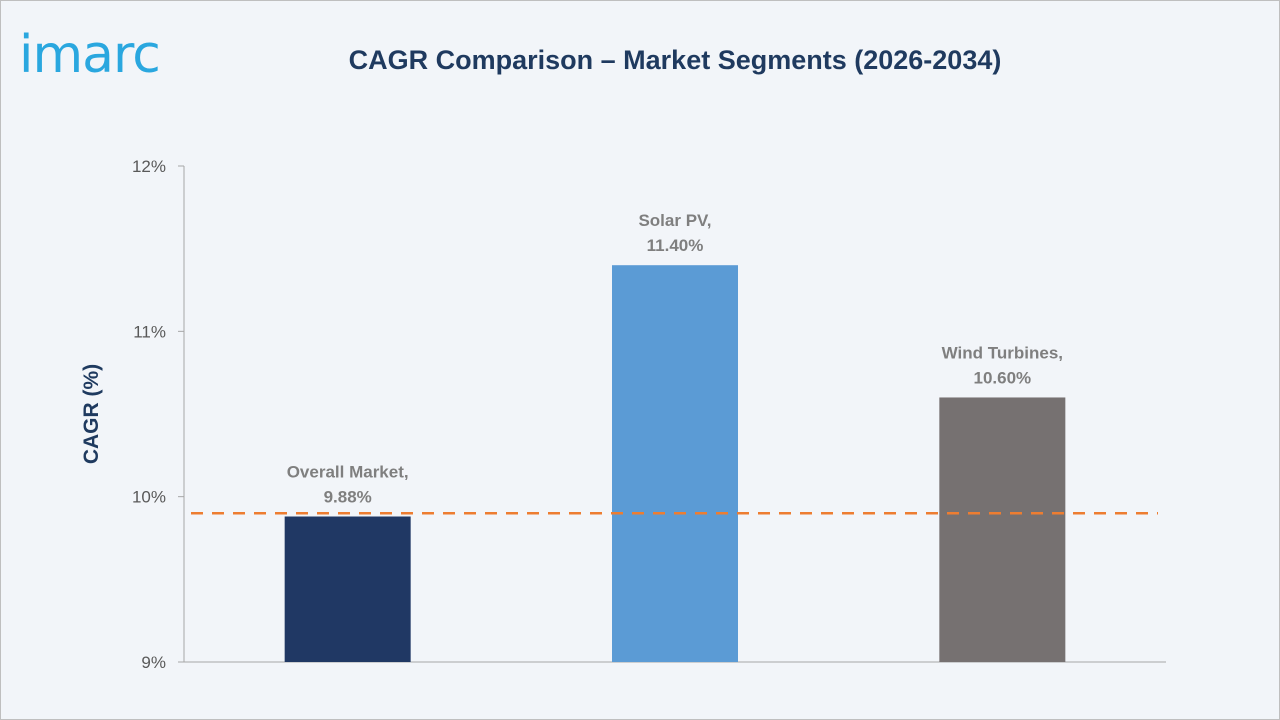 The height and width of the screenshot is (720, 1280). What do you see at coordinates (675, 245) in the screenshot?
I see `data-label-value: 11.40%` at bounding box center [675, 245].